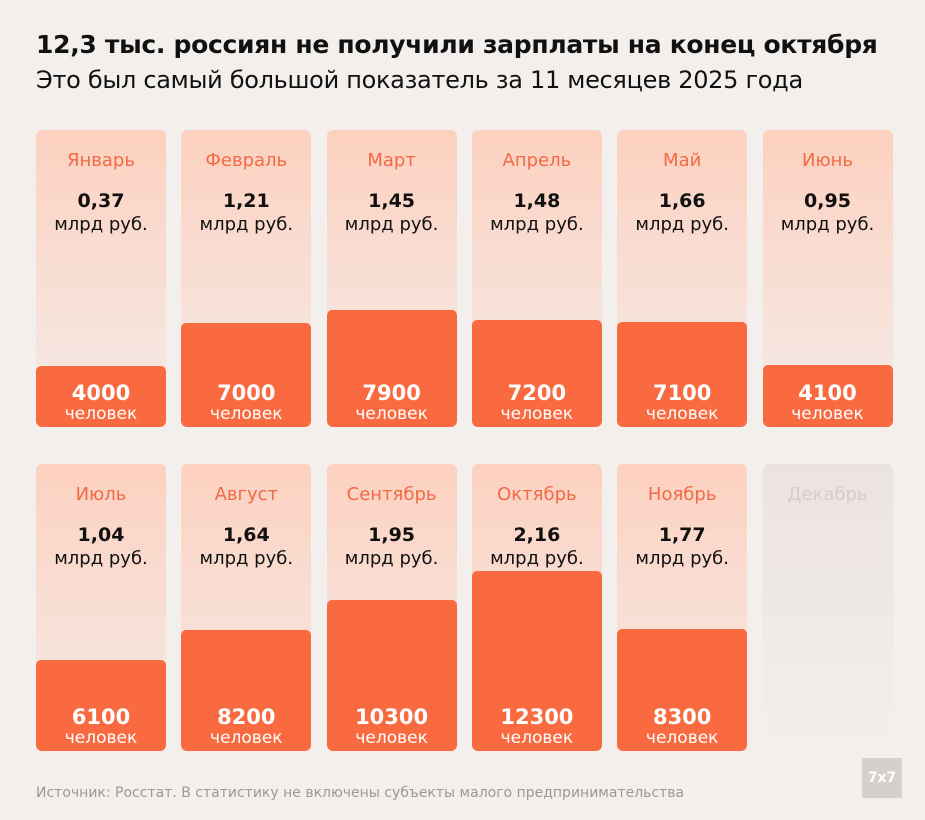 The width and height of the screenshot is (925, 820). Describe the element at coordinates (537, 160) in the screenshot. I see `month-label: Апрель` at that location.